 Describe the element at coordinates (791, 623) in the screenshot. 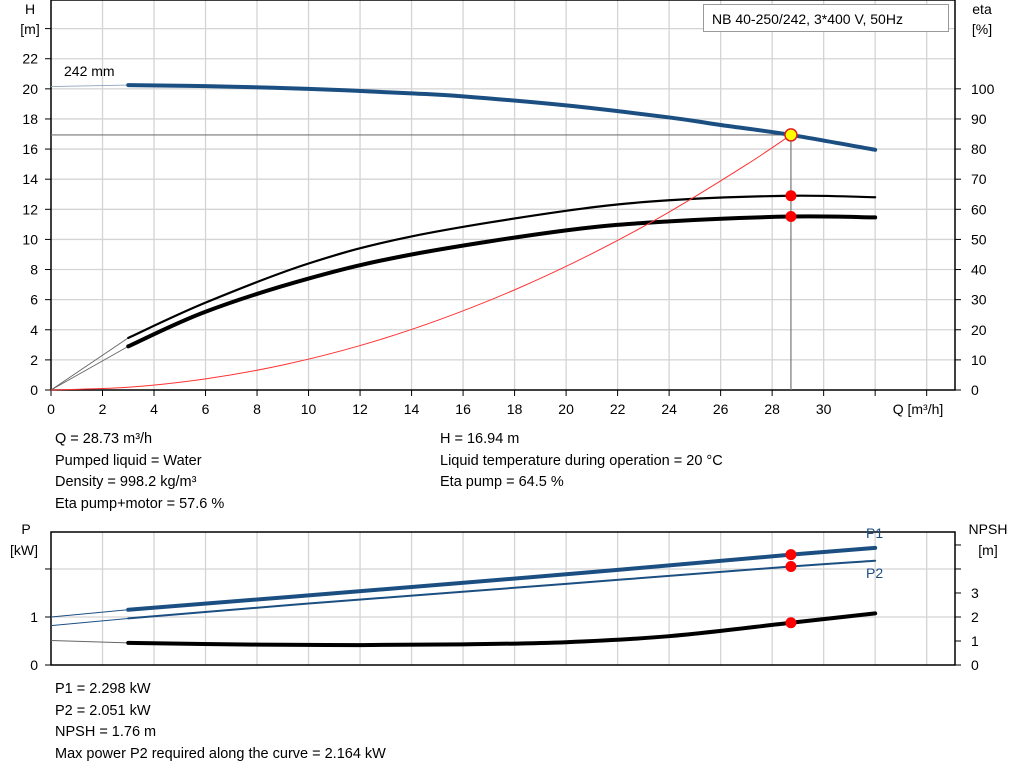

I see `npsh-curve-duty-marker` at that location.